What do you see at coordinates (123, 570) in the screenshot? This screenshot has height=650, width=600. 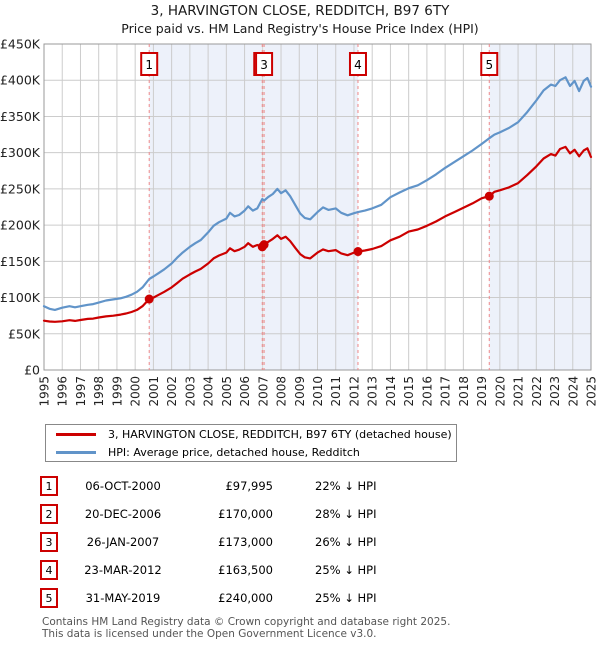 I see `sale-date: 23-MAR-2012` at bounding box center [123, 570].